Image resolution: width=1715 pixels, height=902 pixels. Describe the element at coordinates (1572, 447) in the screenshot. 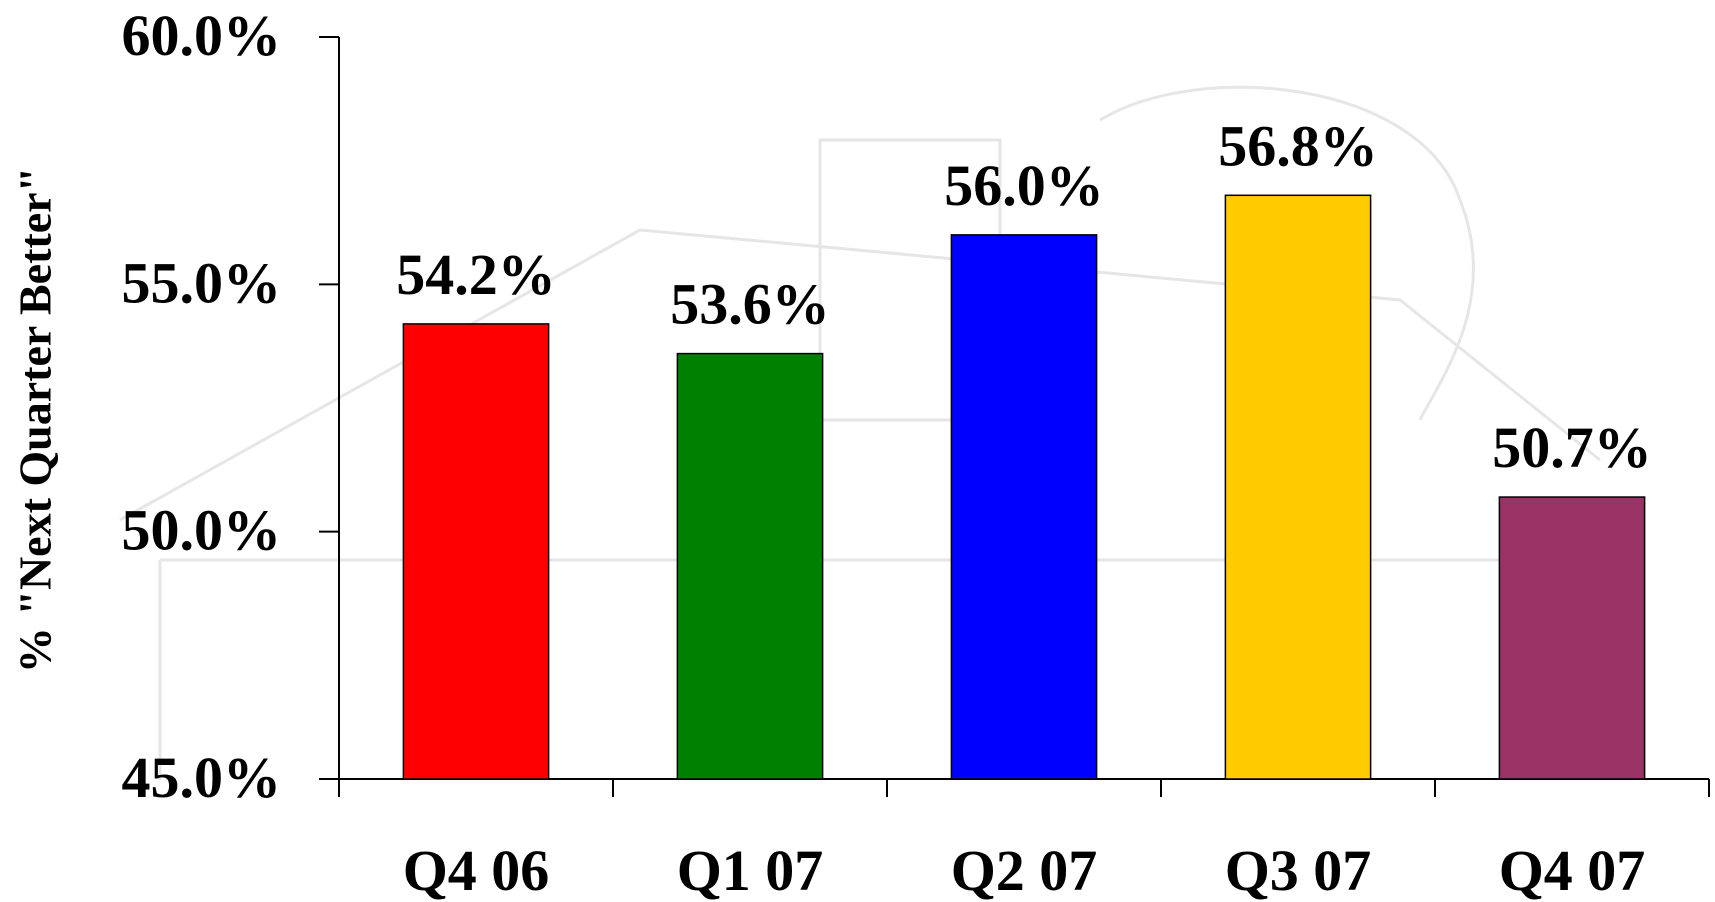

I see `value-label: 50.7%` at that location.